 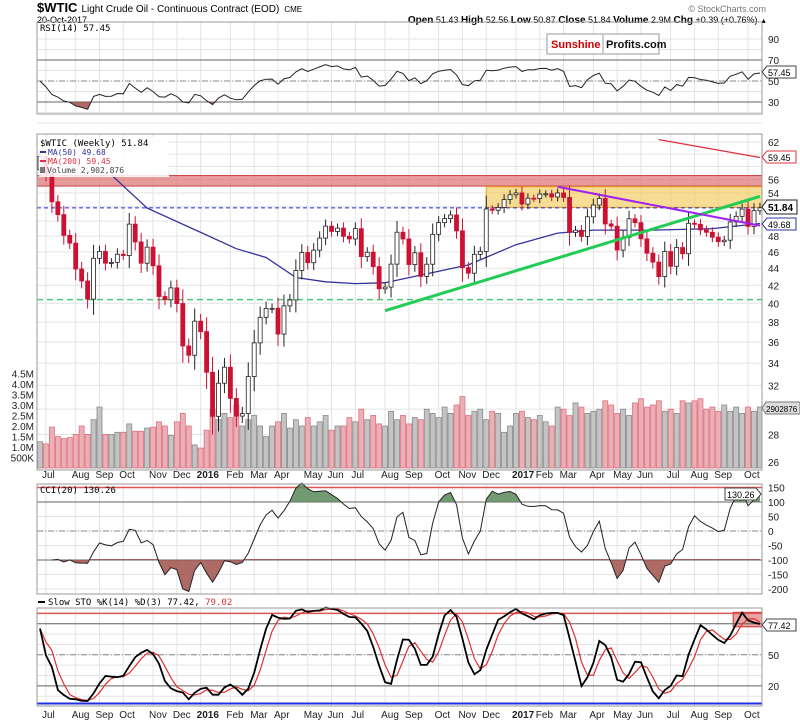 I want to click on chg-label: Chg, so click(x=683, y=20).